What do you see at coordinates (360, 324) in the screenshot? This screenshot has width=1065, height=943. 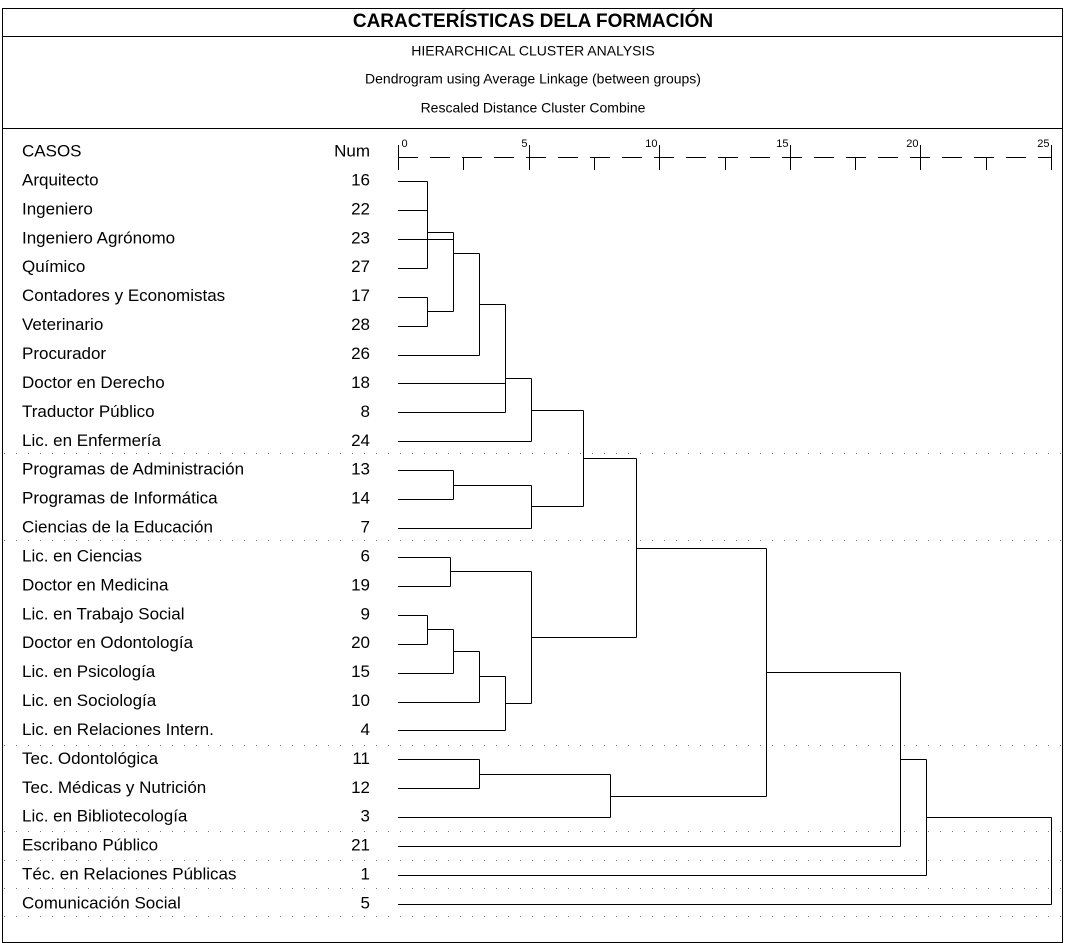 I see `case-number: 28` at bounding box center [360, 324].